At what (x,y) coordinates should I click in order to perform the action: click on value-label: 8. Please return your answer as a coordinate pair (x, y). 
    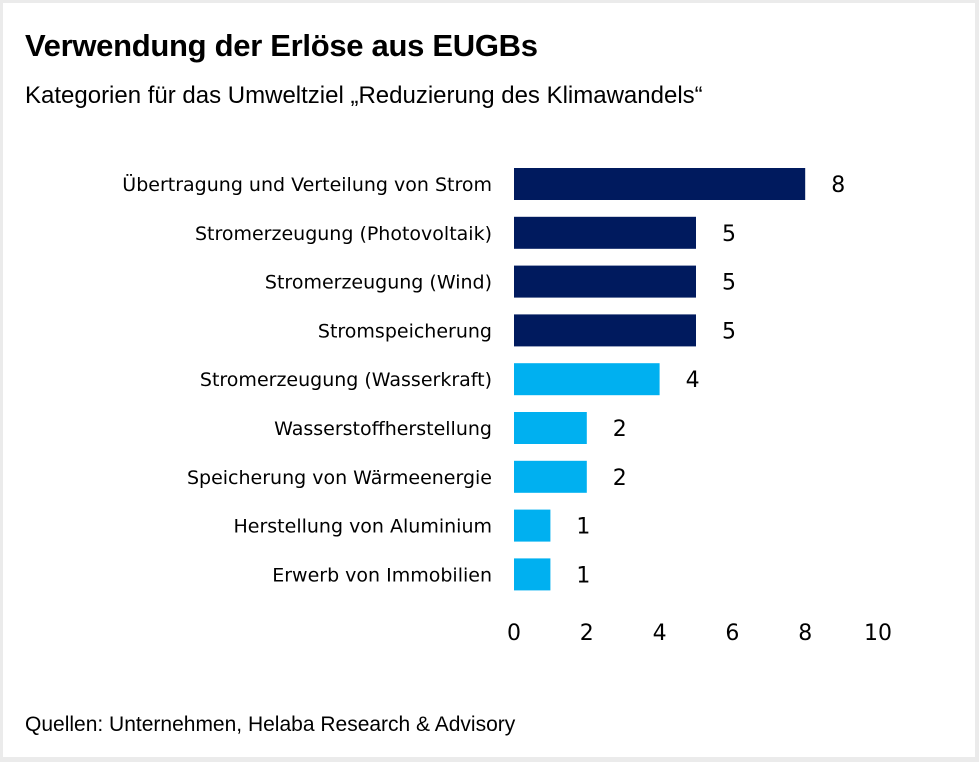
    Looking at the image, I should click on (838, 185).